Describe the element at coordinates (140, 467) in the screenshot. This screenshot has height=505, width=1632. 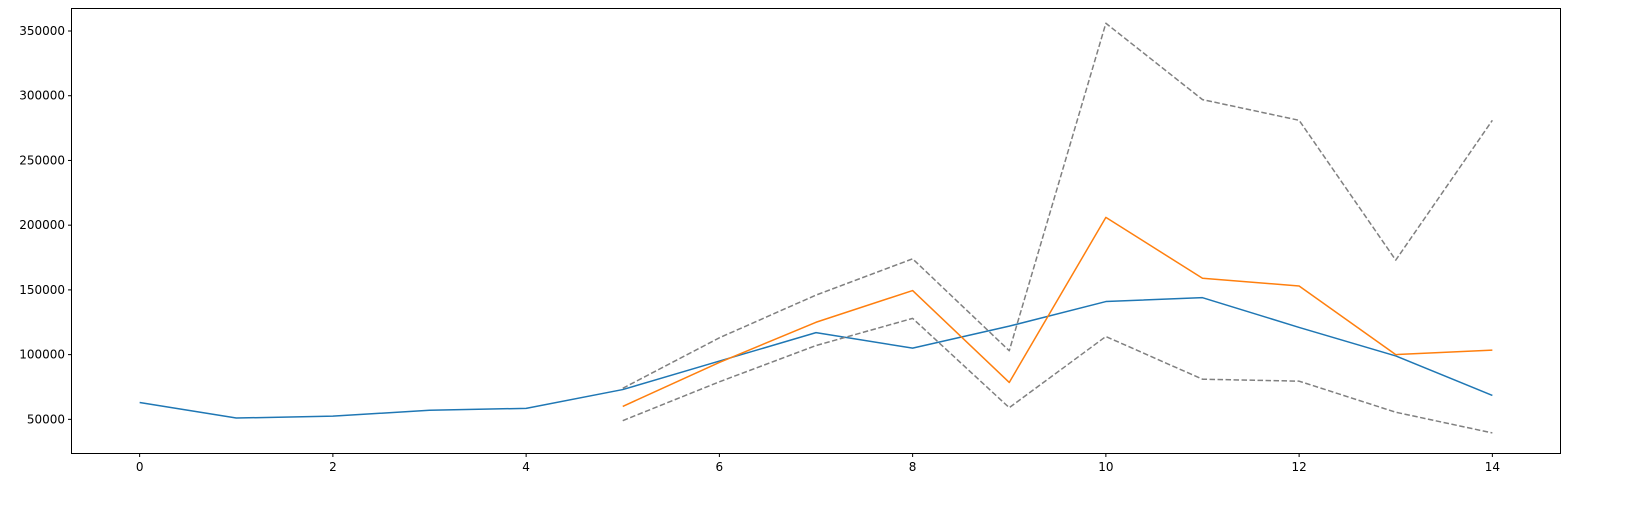
I see `x-tick-label: 0` at that location.